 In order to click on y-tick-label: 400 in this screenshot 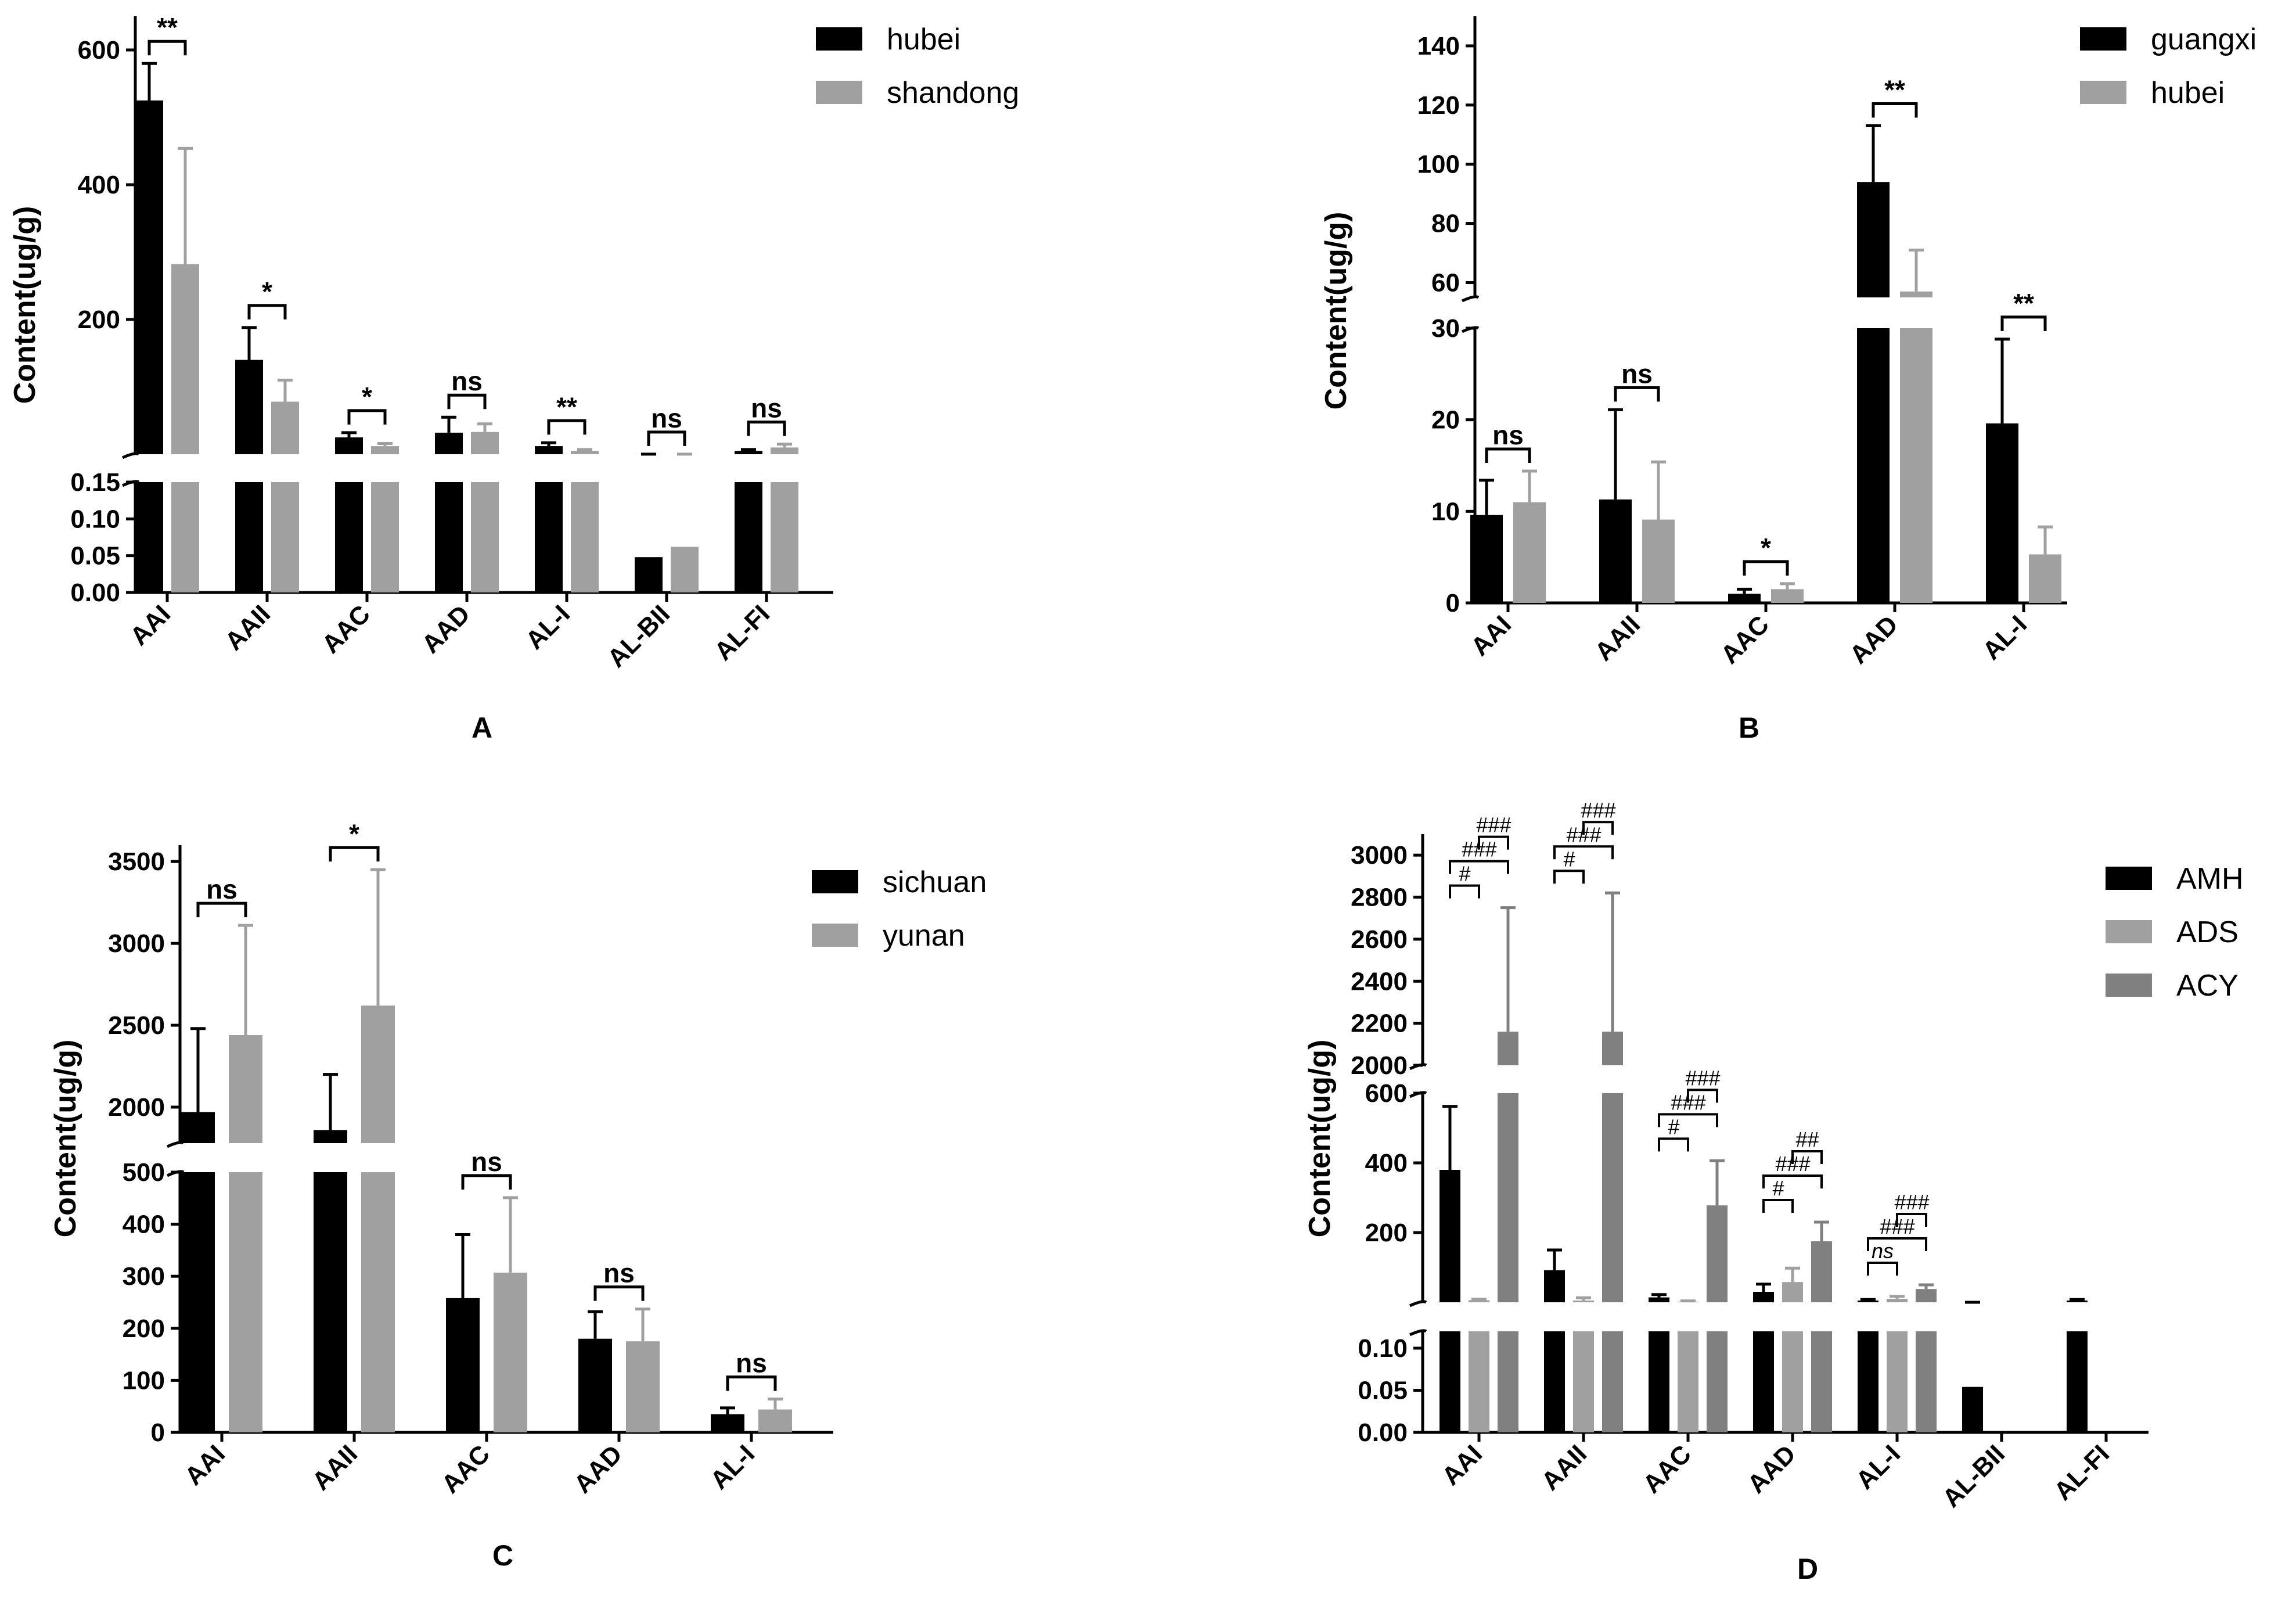, I will do `click(1386, 1163)`.